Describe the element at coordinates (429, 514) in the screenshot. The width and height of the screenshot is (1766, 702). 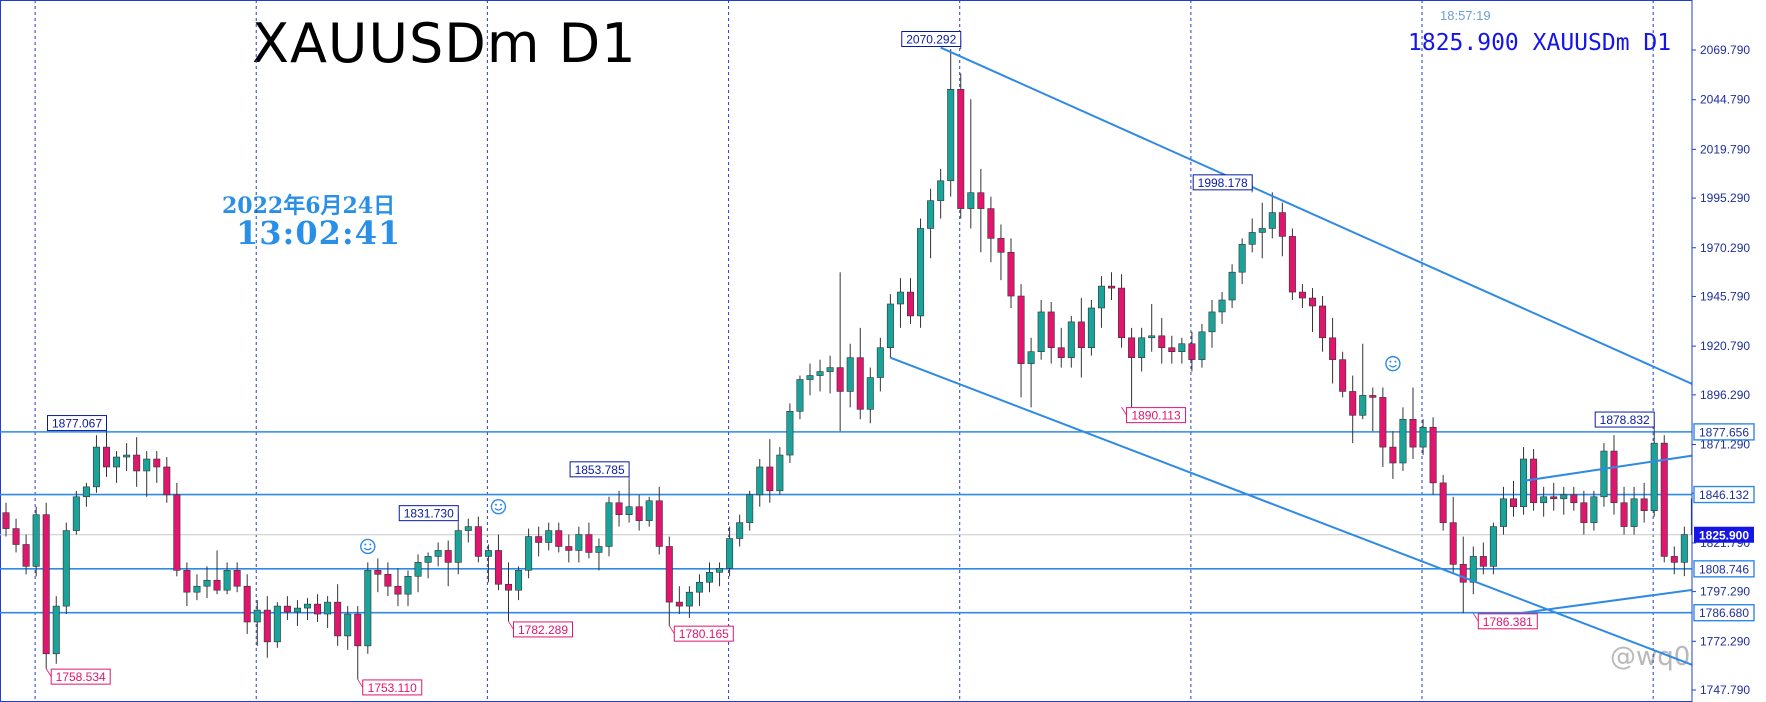
I see `annotation-label: 1831.730` at that location.